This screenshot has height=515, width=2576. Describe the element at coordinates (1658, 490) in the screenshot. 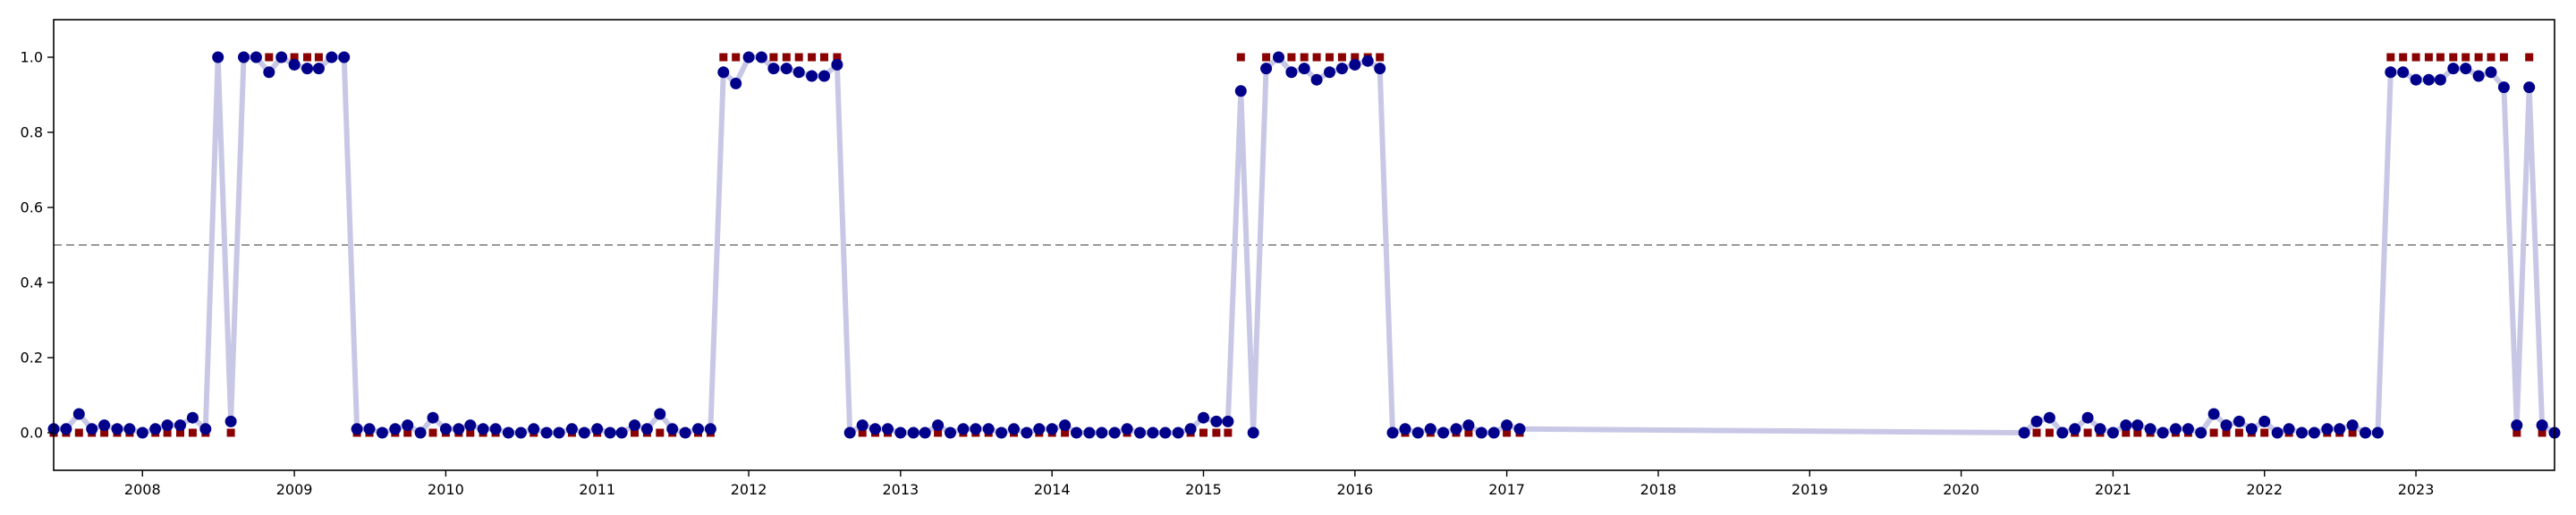

I see `x-tick-label: 2018` at that location.